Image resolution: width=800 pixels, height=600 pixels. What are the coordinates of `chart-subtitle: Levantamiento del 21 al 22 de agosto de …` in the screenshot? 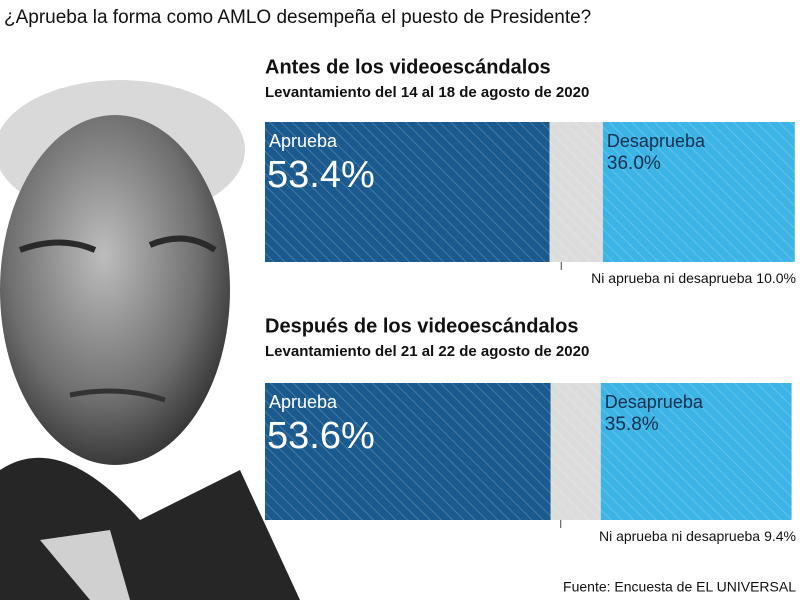 It's located at (427, 351).